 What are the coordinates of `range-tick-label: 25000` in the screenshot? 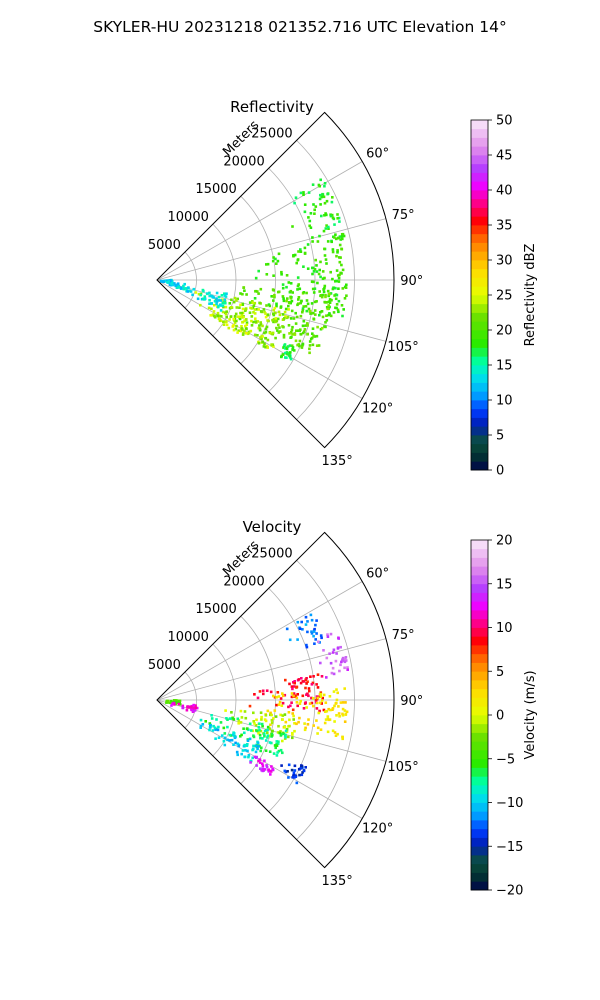 It's located at (271, 553).